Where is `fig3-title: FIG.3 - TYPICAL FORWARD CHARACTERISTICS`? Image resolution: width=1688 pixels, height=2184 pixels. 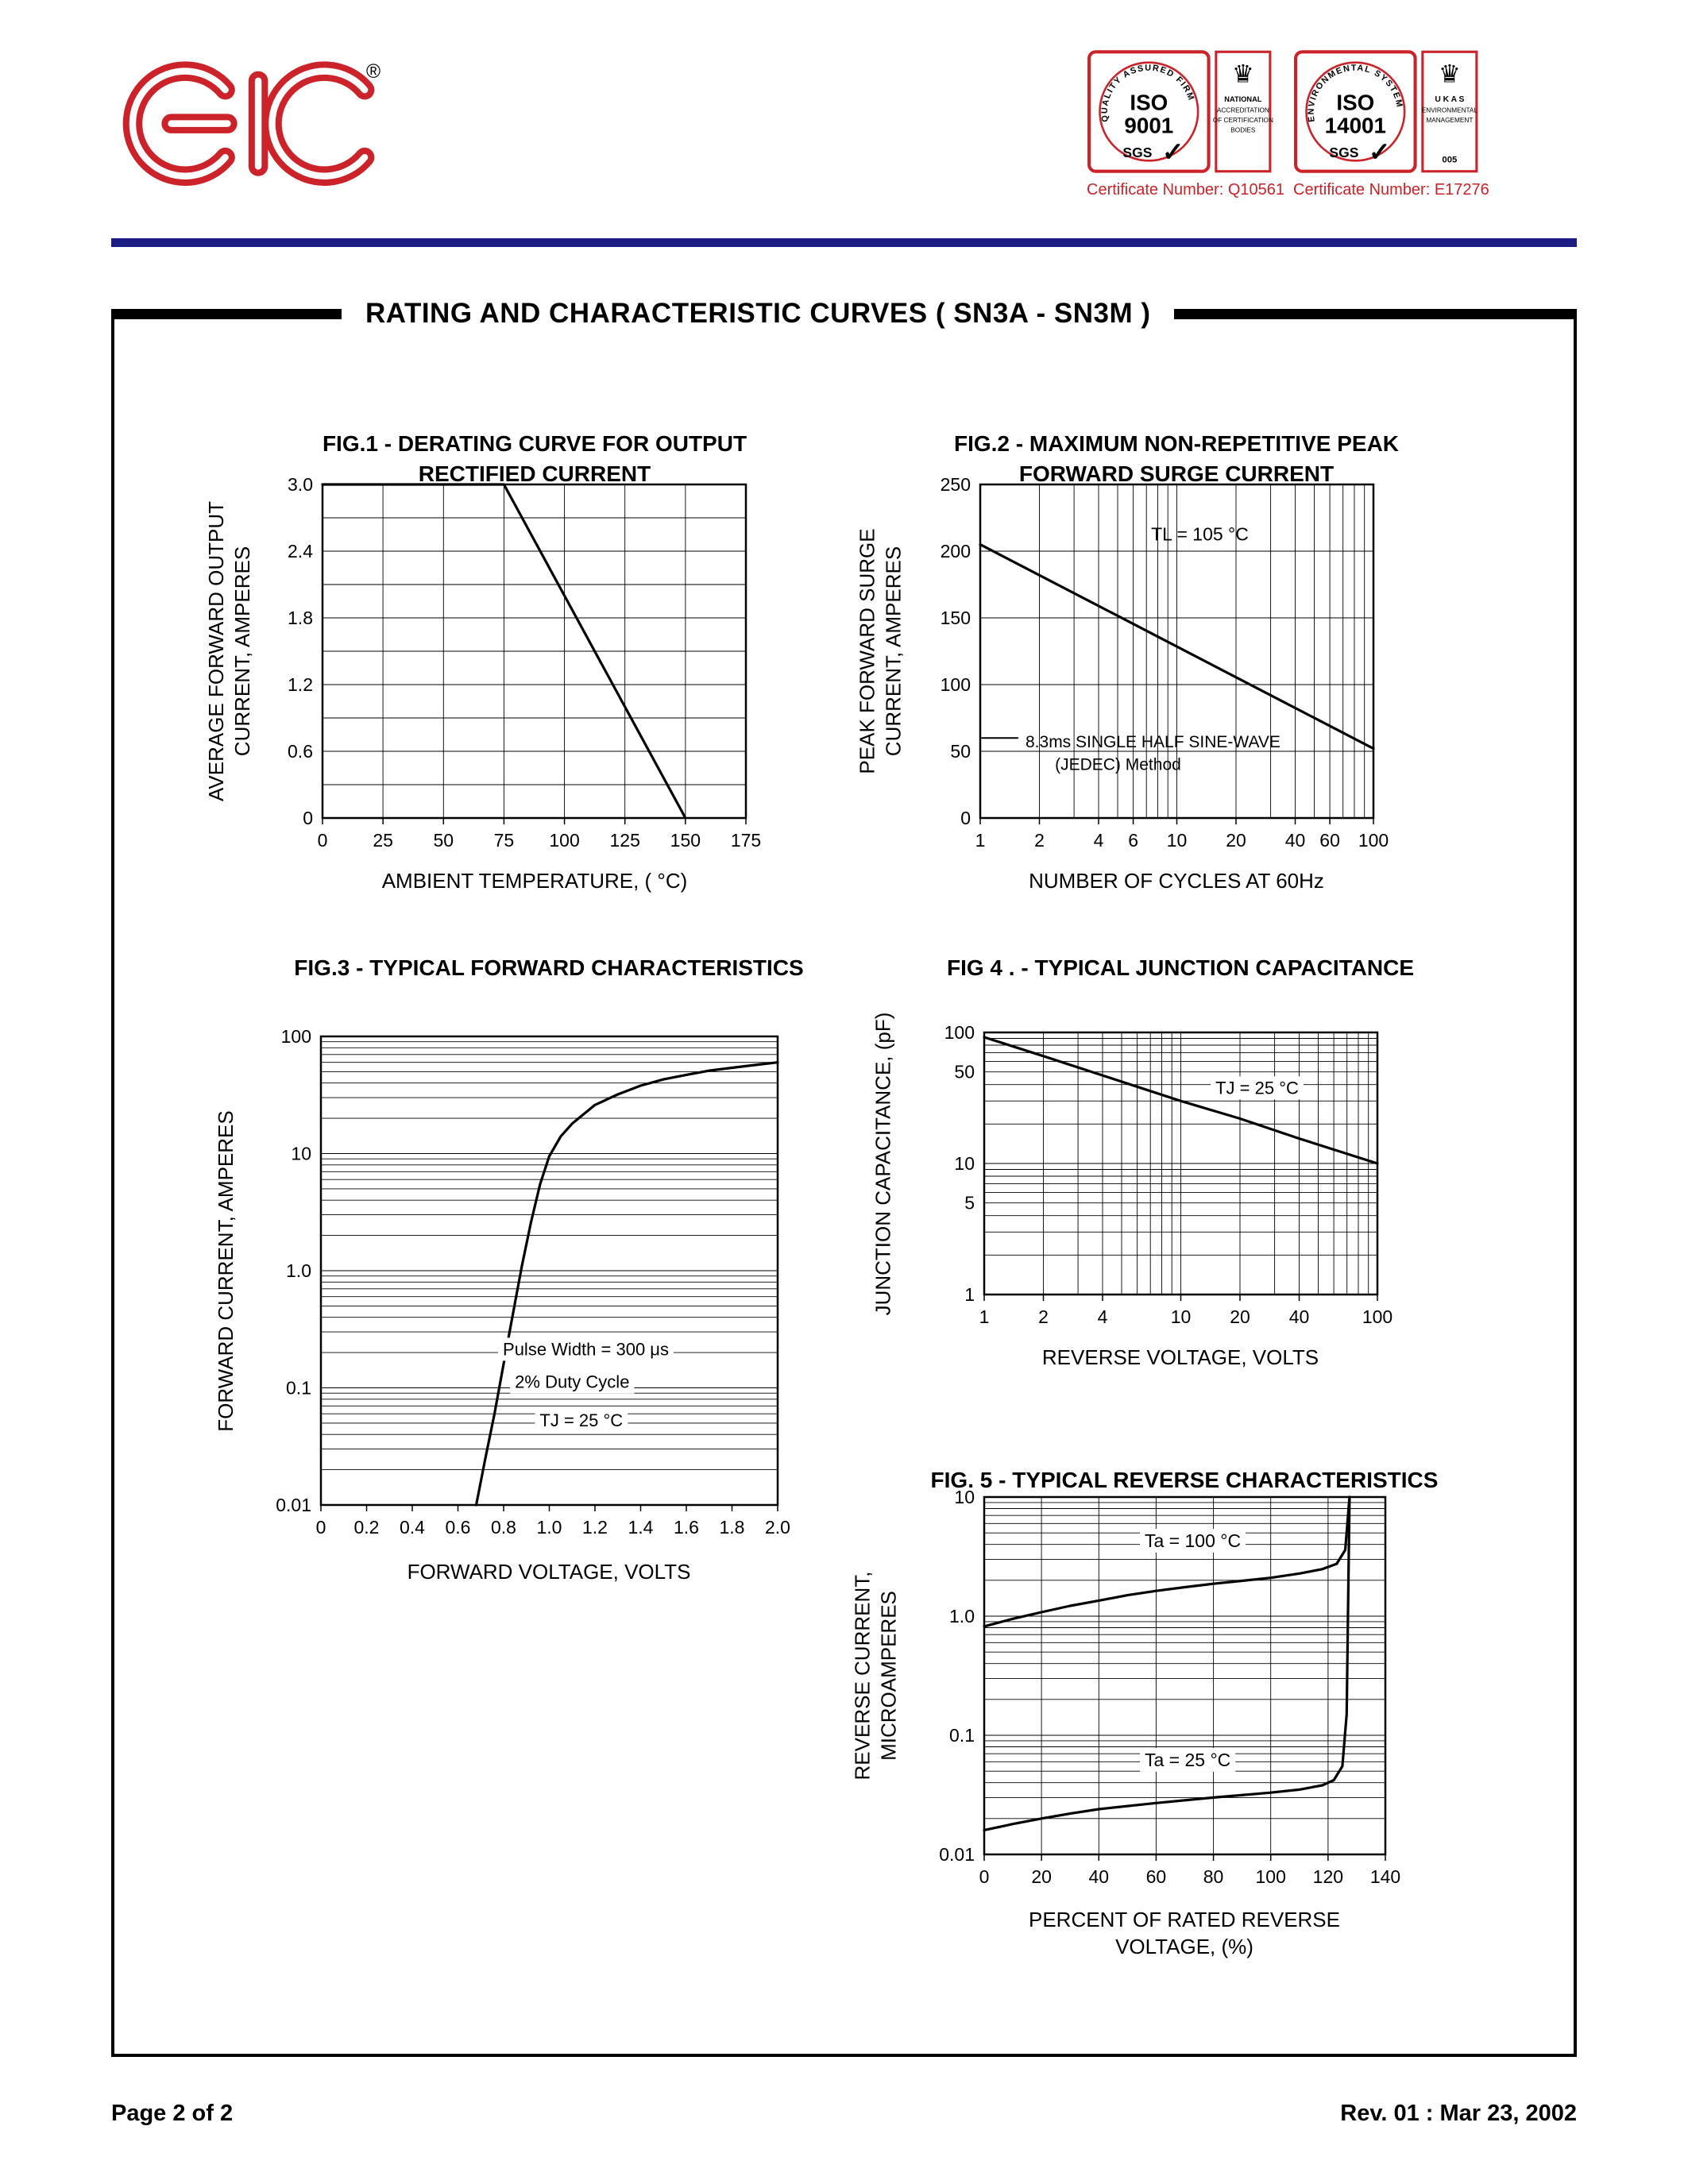 fig3-title: FIG.3 - TYPICAL FORWARD CHARACTERISTICS is located at coordinates (549, 967).